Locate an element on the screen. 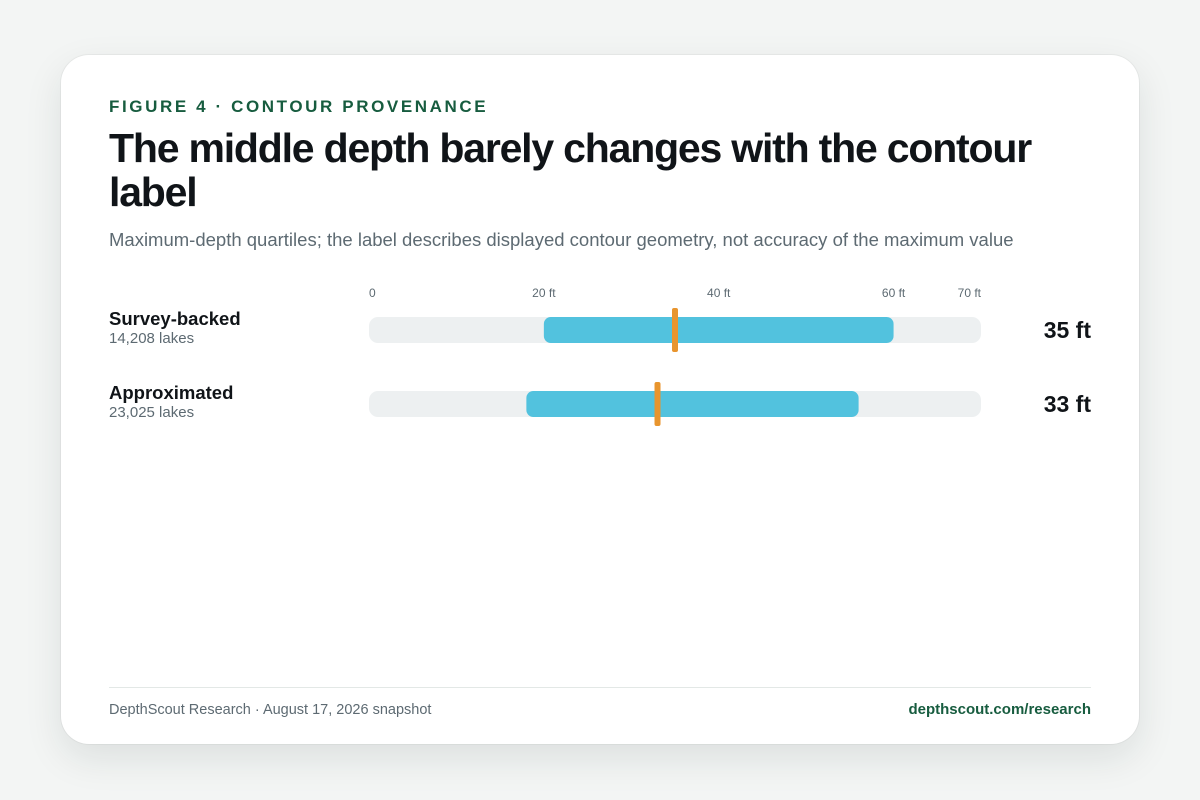  row-label: Approximated is located at coordinates (171, 392).